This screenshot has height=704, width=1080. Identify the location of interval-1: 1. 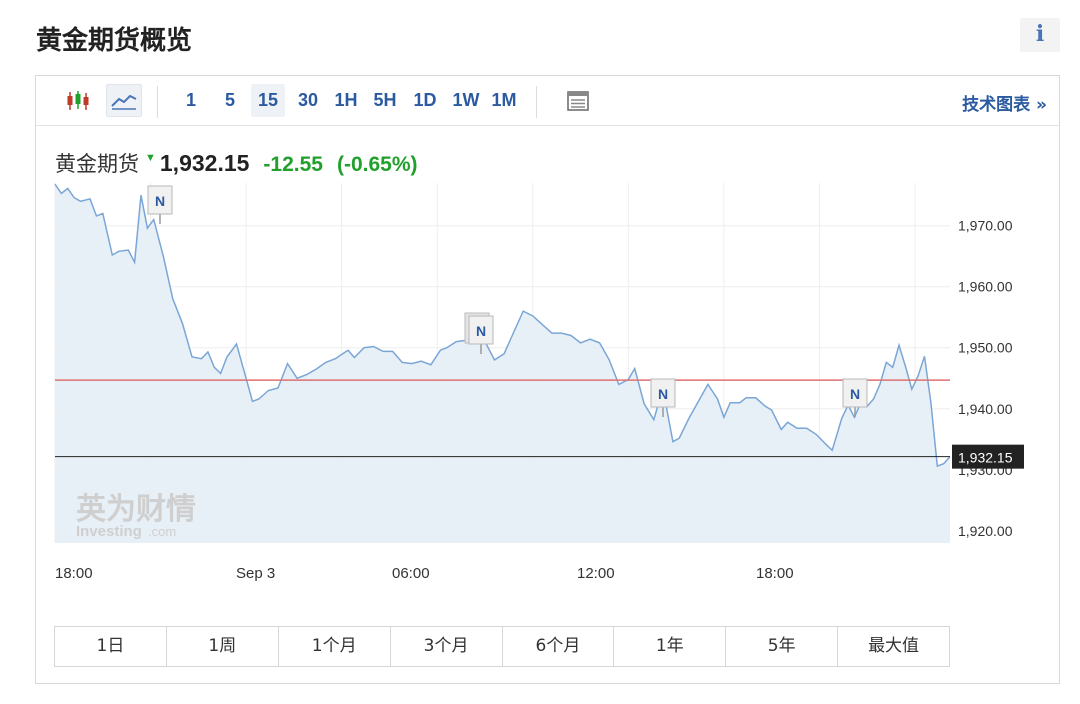
(190, 100).